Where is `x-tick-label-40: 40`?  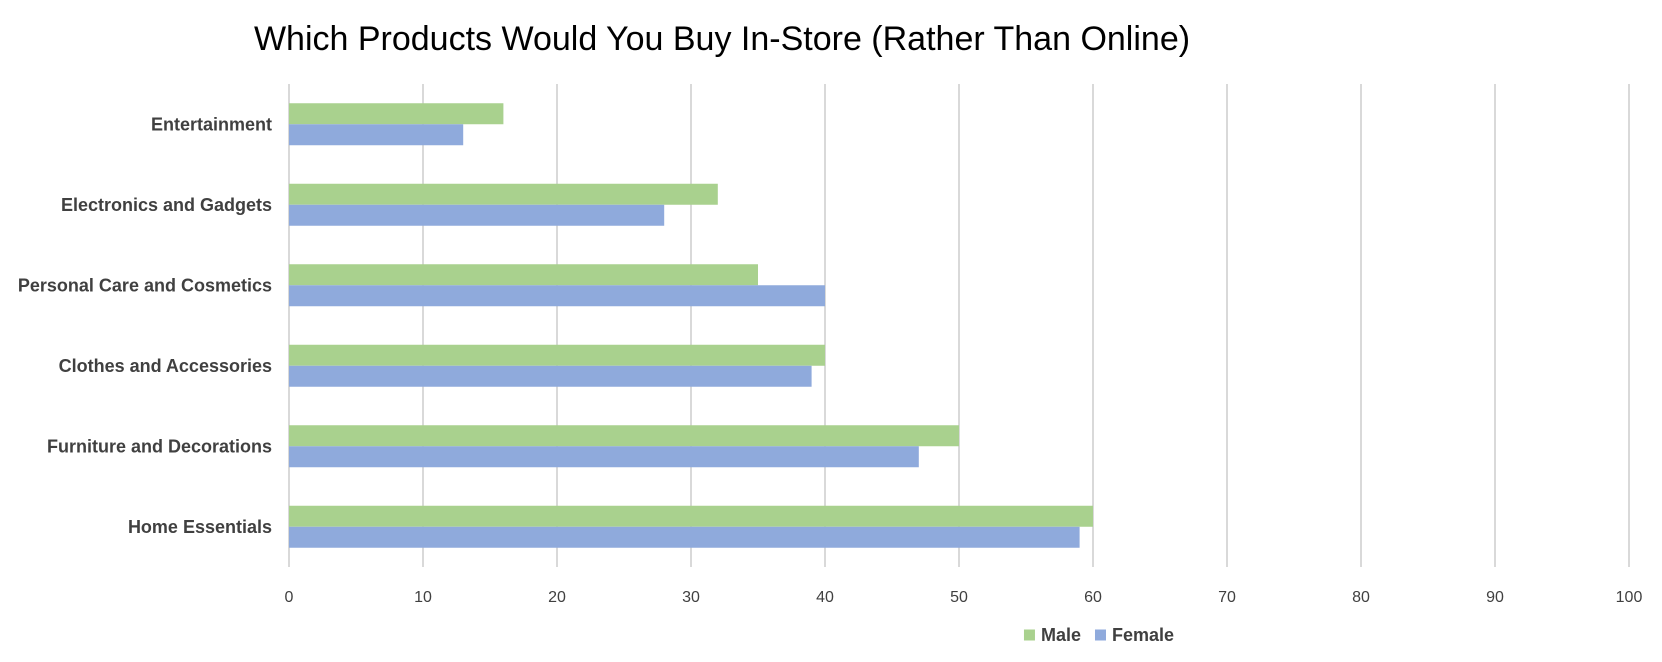
x-tick-label-40: 40 is located at coordinates (825, 597).